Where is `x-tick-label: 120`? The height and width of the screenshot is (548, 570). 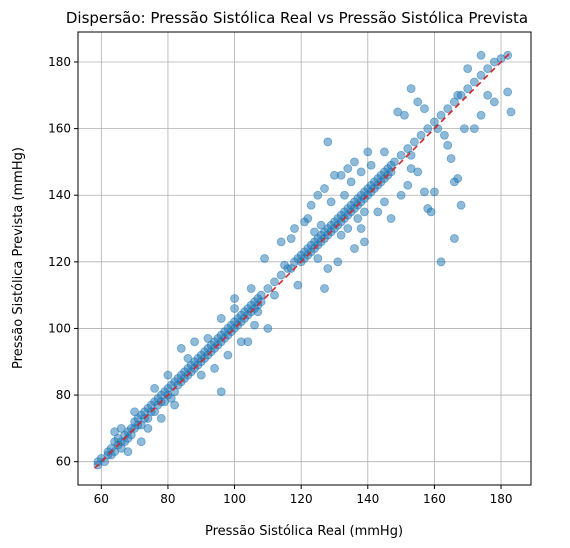
x-tick-label: 120 is located at coordinates (301, 499).